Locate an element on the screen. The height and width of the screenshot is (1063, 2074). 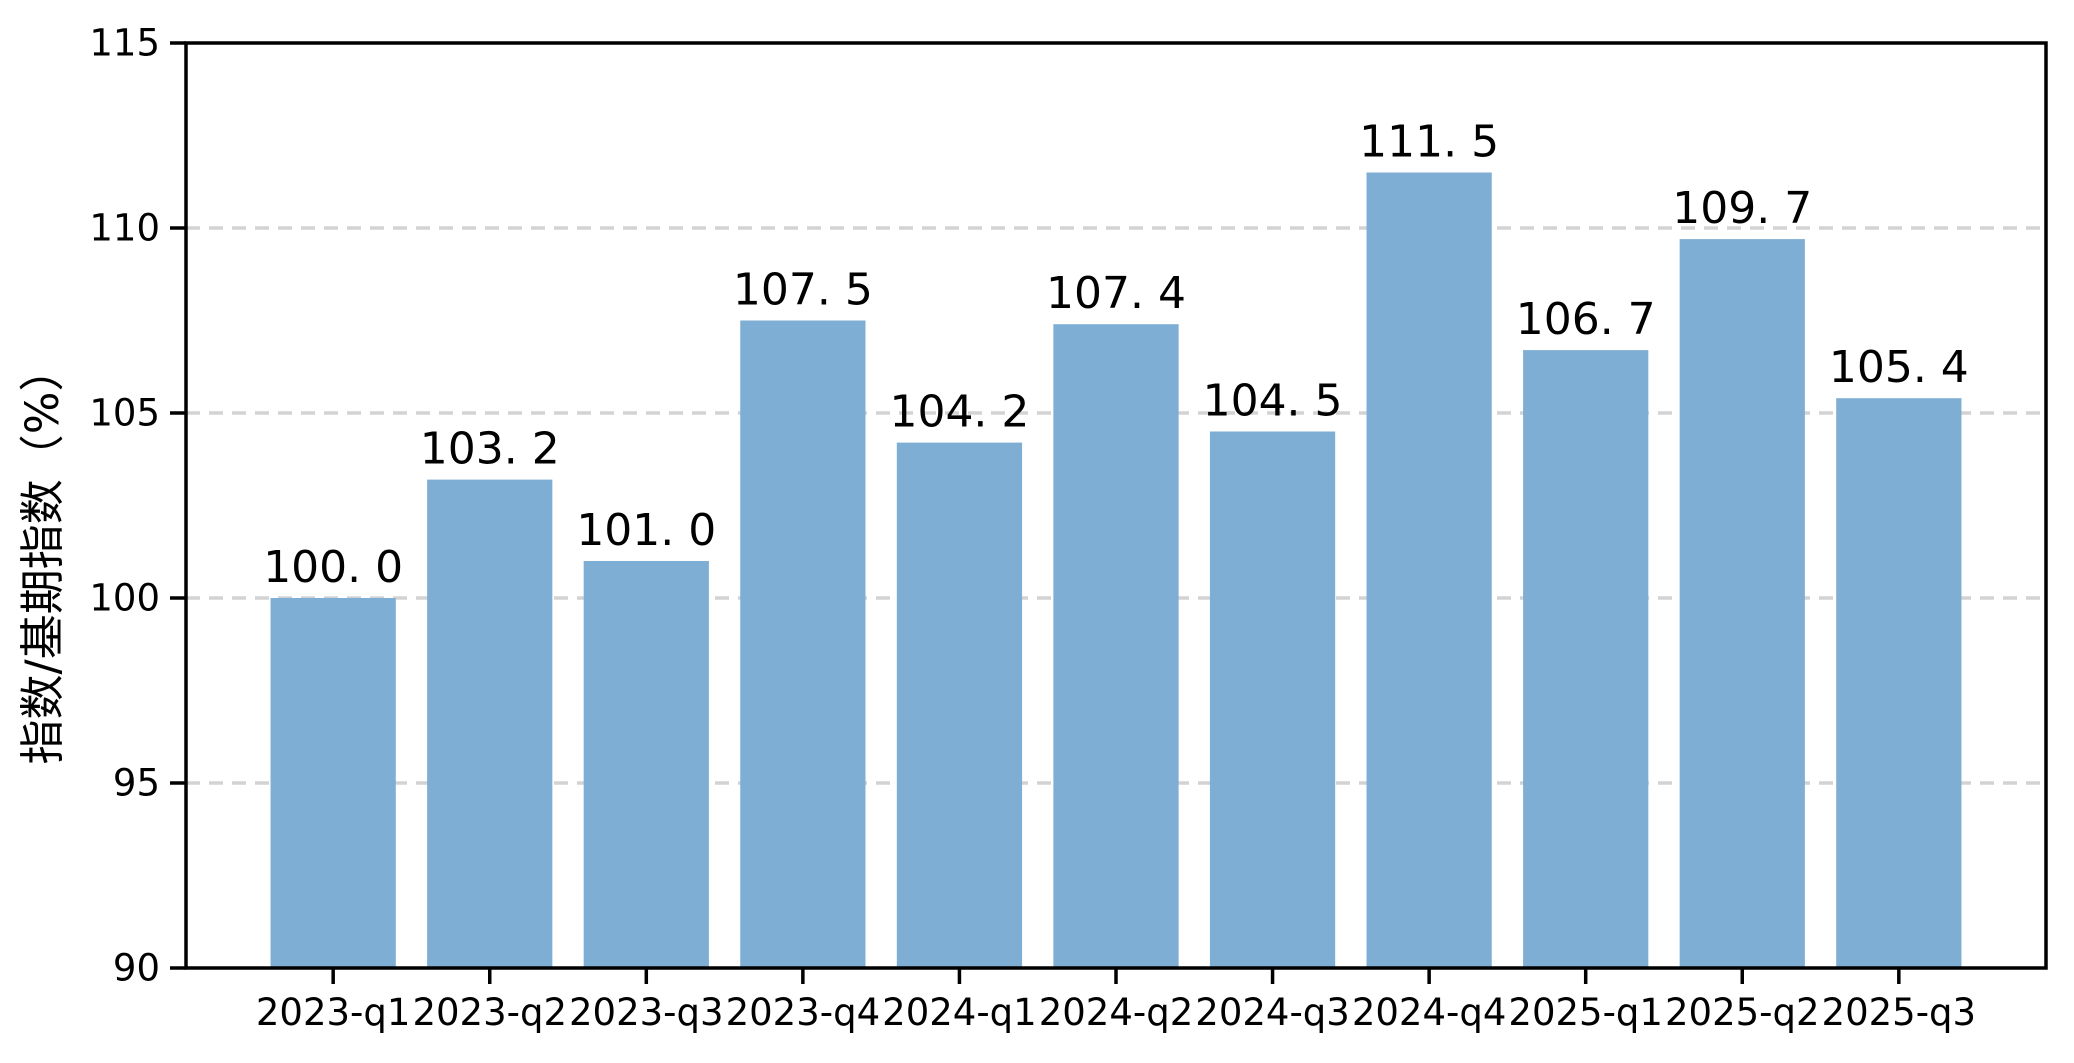
bar-value-label: 100. 0 is located at coordinates (333, 567).